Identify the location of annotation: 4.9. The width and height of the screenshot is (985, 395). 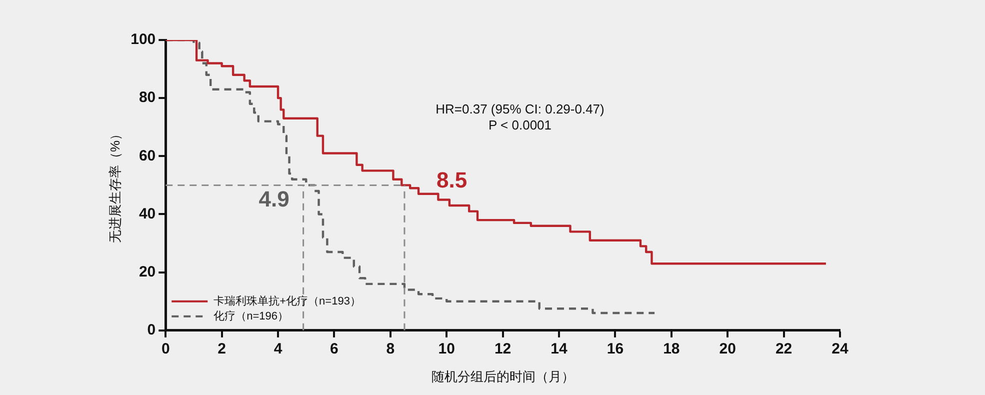
(274, 199).